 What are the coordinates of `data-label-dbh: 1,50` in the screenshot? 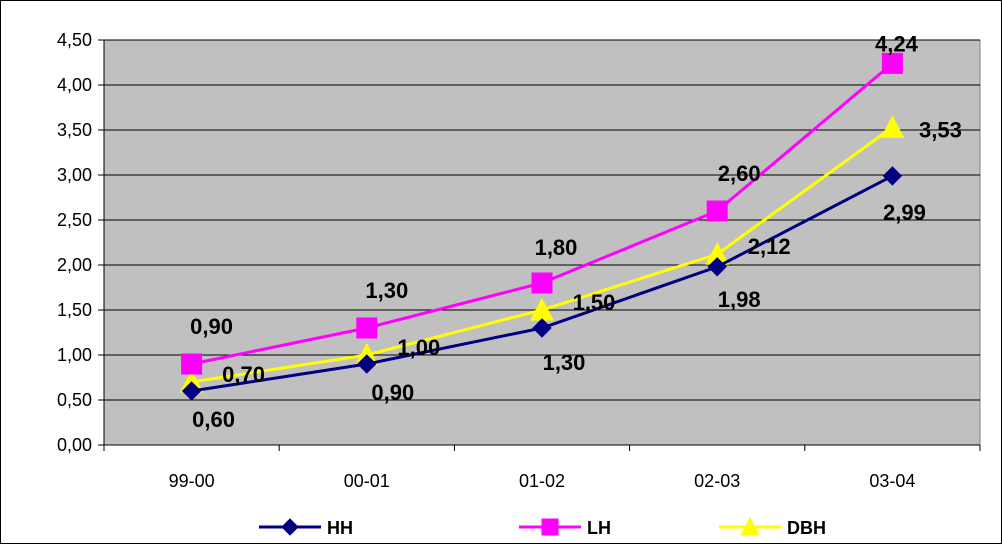 It's located at (594, 302).